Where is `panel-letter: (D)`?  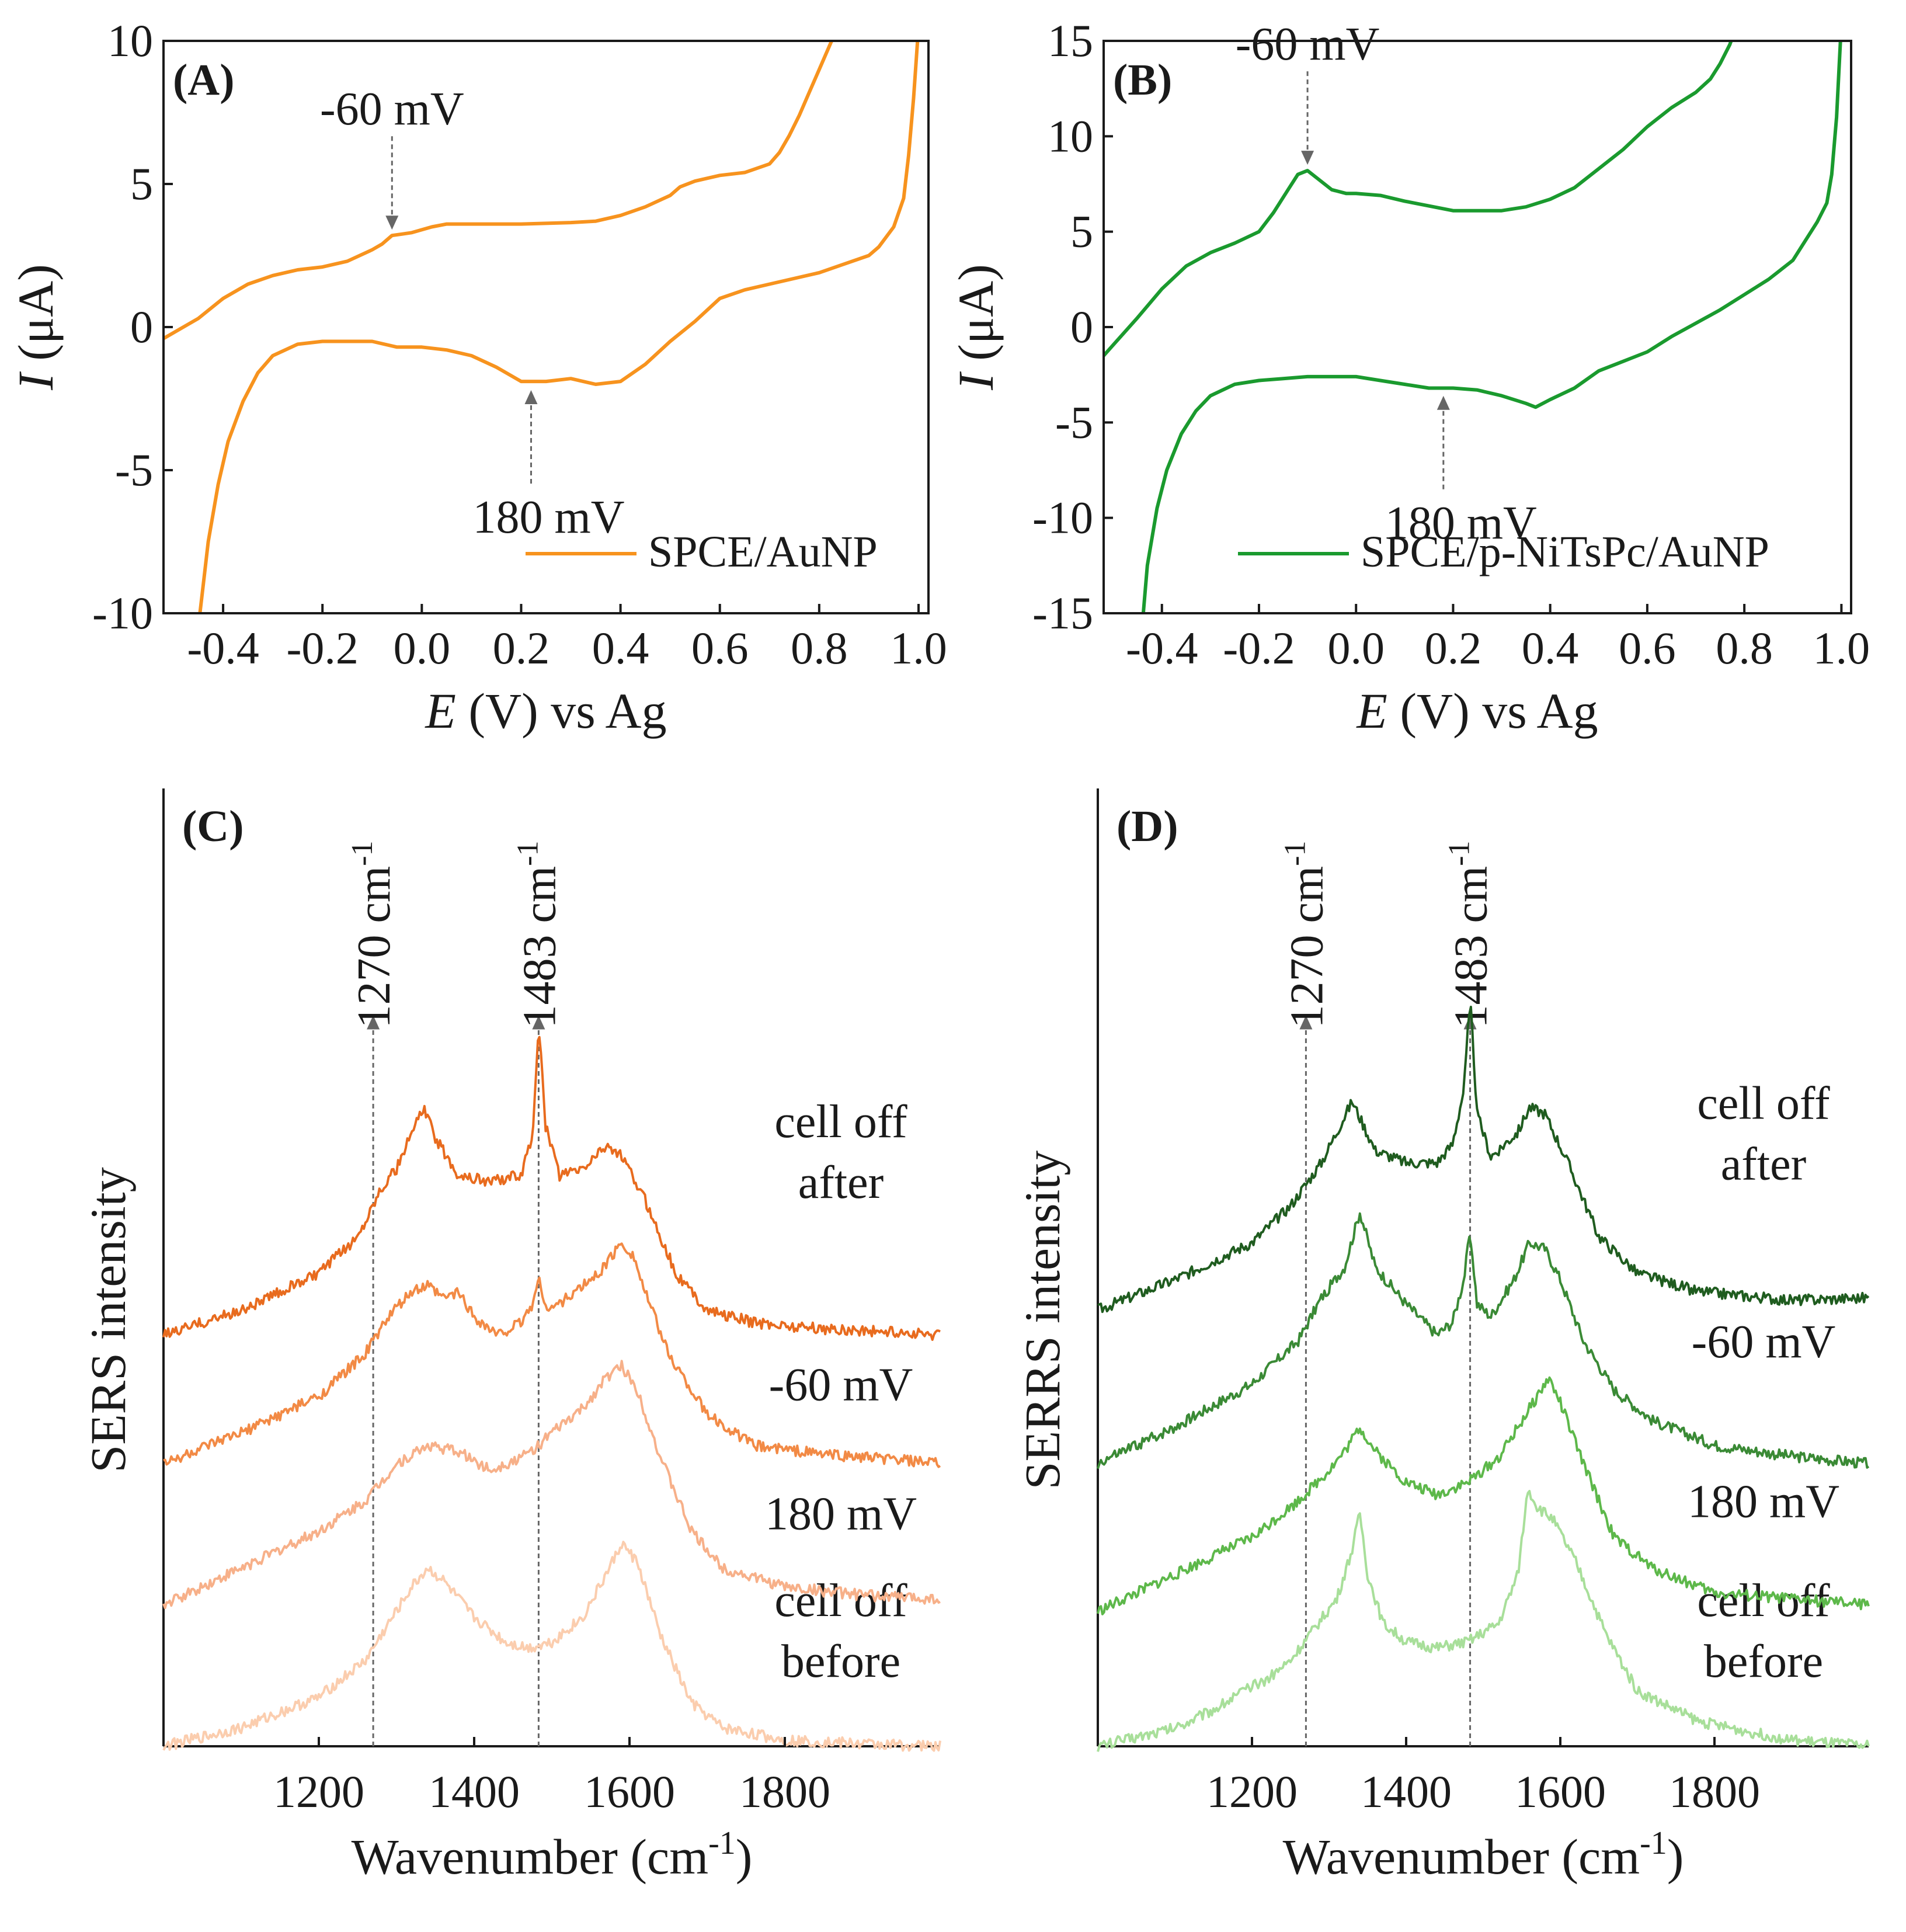
panel-letter: (D) is located at coordinates (1147, 826).